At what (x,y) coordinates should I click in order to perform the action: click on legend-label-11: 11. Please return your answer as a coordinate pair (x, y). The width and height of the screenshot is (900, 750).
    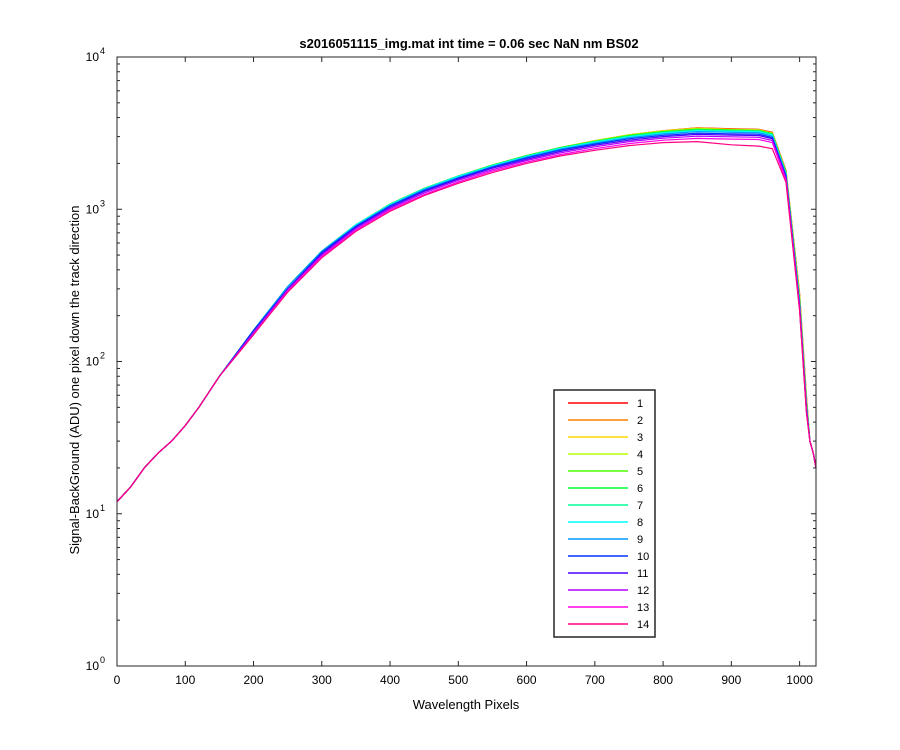
    Looking at the image, I should click on (642, 574).